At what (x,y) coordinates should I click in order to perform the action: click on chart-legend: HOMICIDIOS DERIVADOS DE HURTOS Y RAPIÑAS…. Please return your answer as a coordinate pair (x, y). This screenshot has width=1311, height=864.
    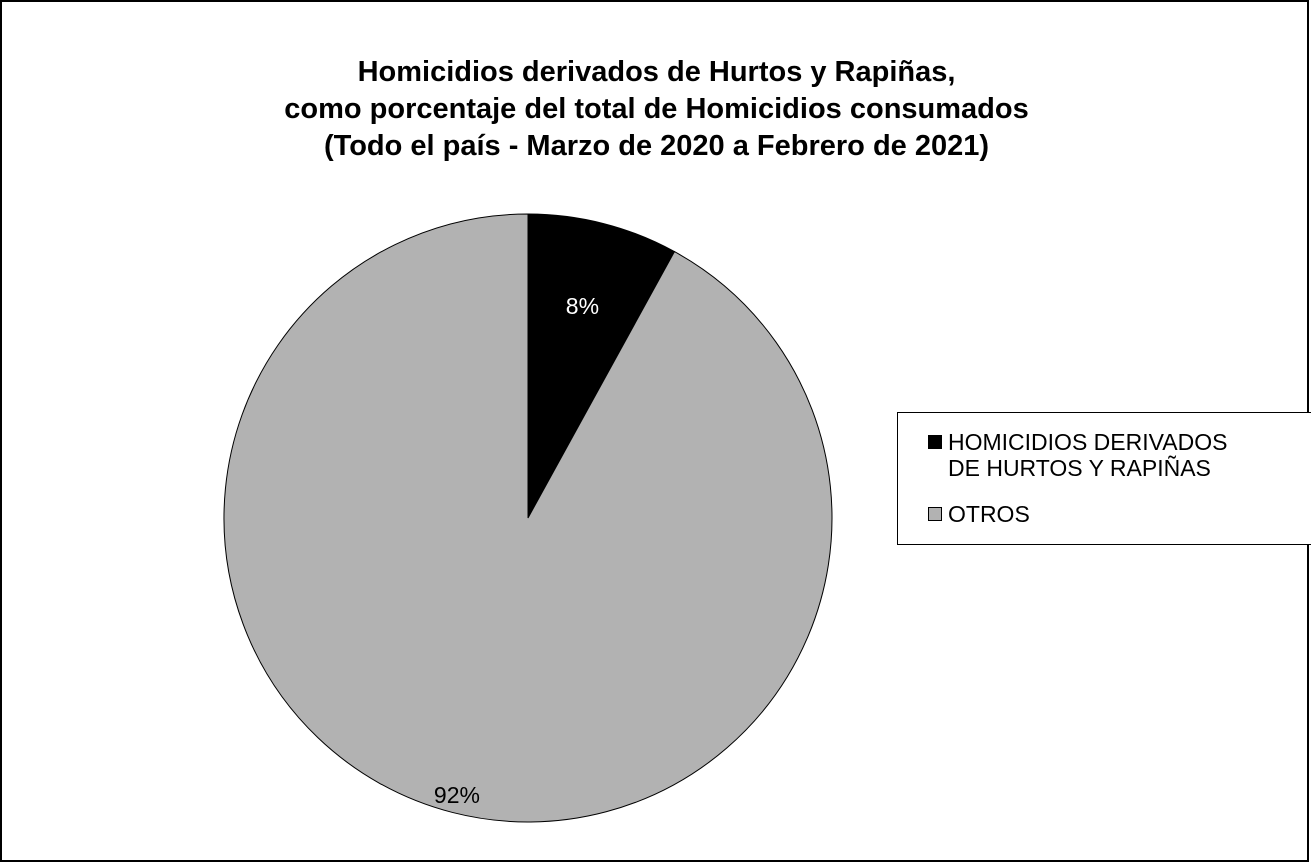
    Looking at the image, I should click on (1104, 478).